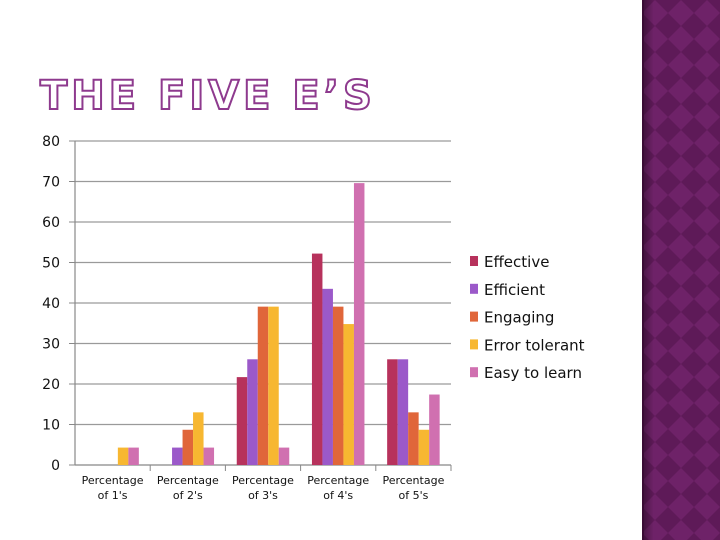 This screenshot has width=720, height=540. Describe the element at coordinates (519, 318) in the screenshot. I see `legend-label: Engaging` at that location.